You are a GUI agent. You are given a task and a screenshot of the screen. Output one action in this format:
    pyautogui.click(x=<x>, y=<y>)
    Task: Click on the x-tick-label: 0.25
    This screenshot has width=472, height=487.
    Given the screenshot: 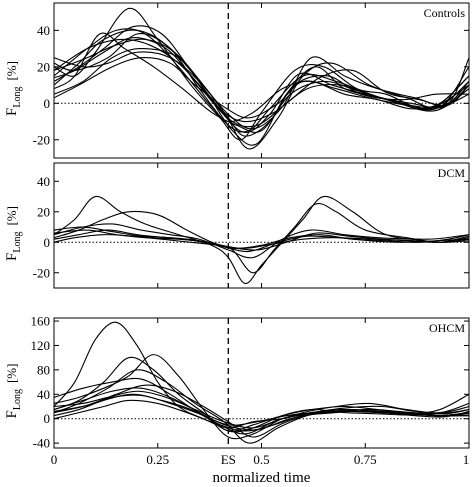 What is the action you would take?
    pyautogui.click(x=157, y=459)
    